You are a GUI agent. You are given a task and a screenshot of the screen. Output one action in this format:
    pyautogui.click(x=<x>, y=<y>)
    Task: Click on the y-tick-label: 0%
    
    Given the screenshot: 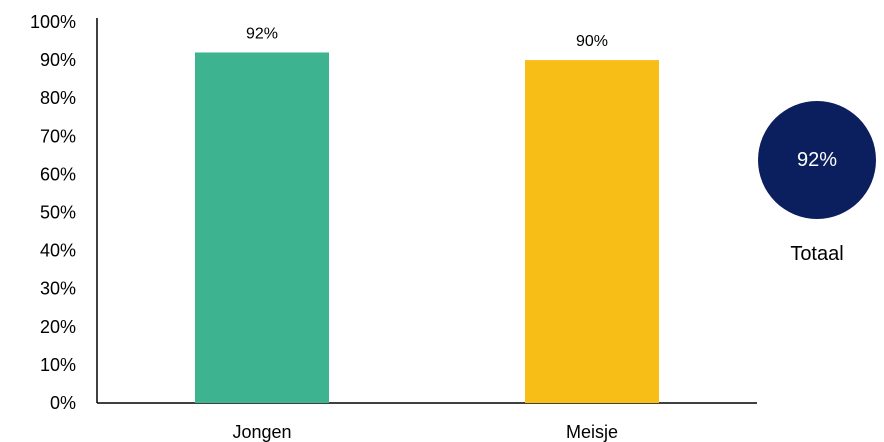 What is the action you would take?
    pyautogui.click(x=63, y=403)
    